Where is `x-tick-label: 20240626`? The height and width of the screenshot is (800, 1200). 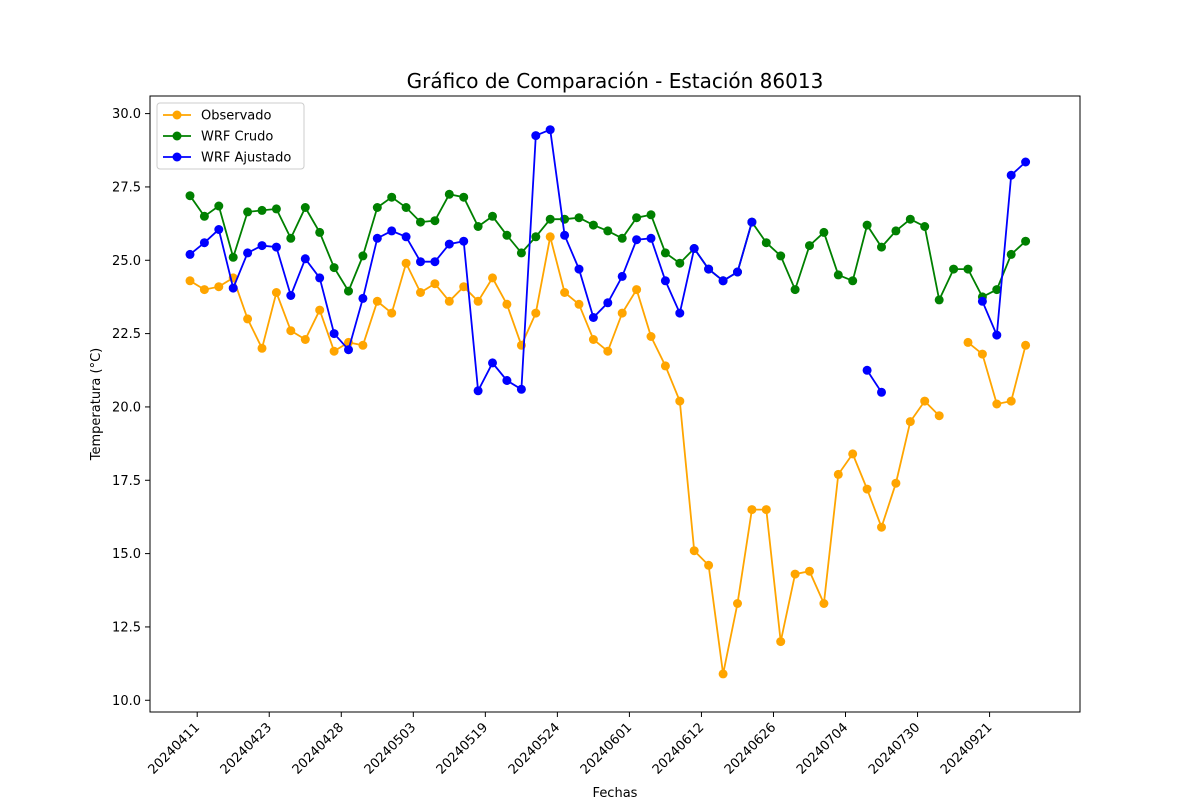 x-tick-label: 20240626 is located at coordinates (750, 748).